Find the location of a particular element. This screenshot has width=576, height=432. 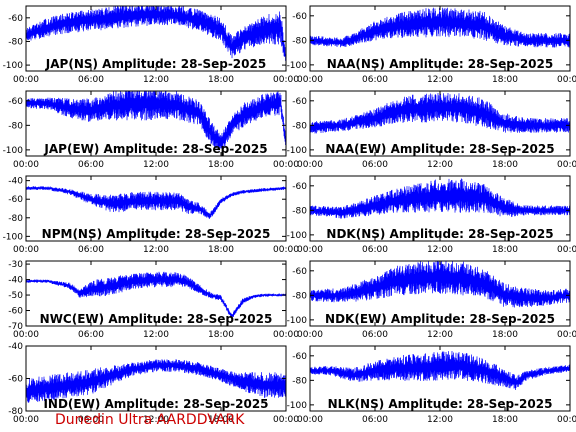

footer-credit: Dunedin Ultra AARDDVARK is located at coordinates (150, 420).